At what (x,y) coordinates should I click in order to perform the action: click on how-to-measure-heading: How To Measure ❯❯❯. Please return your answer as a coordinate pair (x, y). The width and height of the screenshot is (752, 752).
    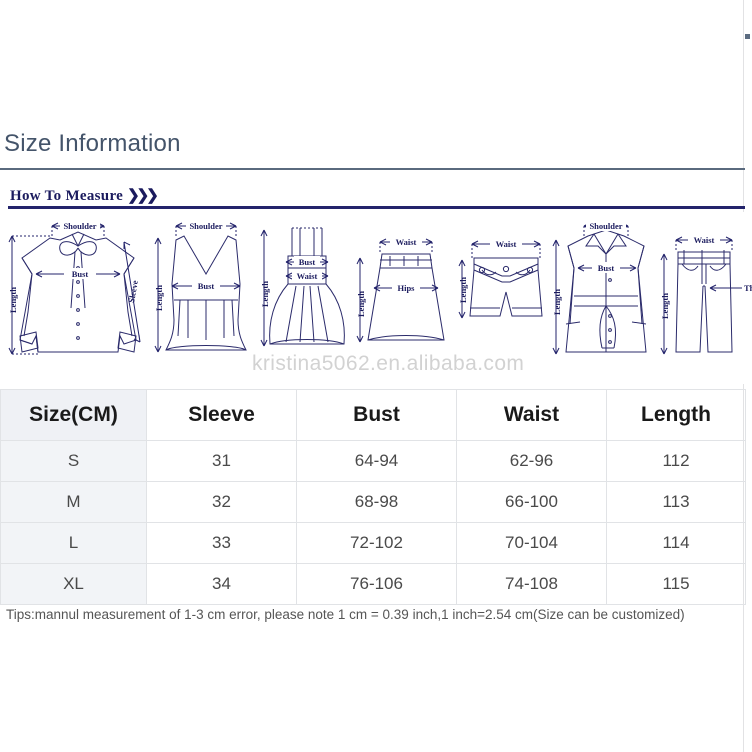
    Looking at the image, I should click on (84, 195).